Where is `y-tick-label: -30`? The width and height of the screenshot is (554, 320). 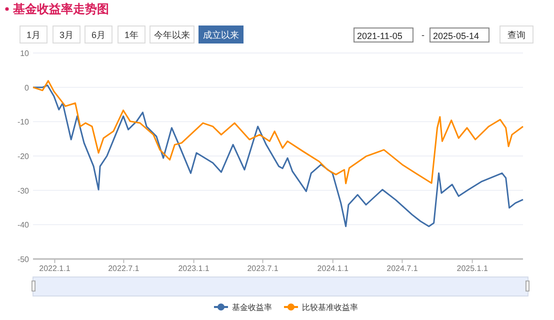
y-tick-label: -30 is located at coordinates (23, 191).